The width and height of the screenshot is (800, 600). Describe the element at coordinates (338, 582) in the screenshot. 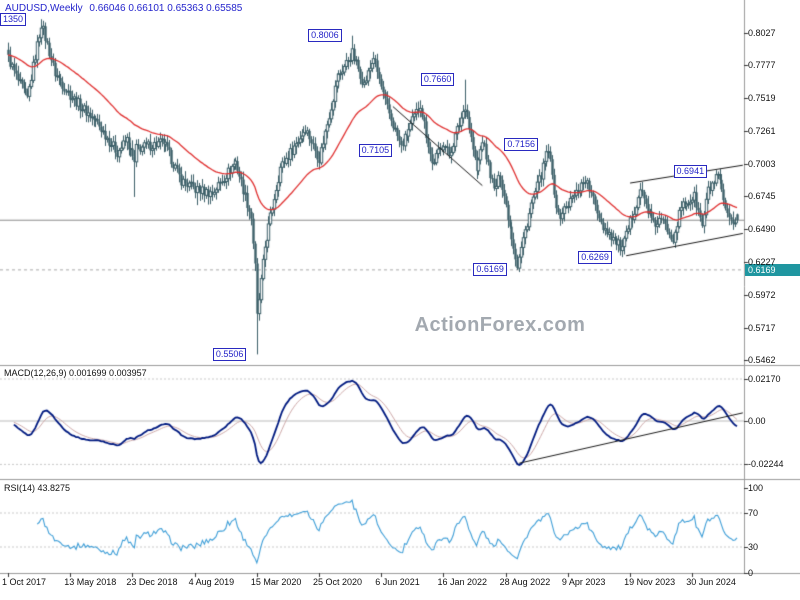

I see `date-axis-label: 25 Oct 2020` at that location.